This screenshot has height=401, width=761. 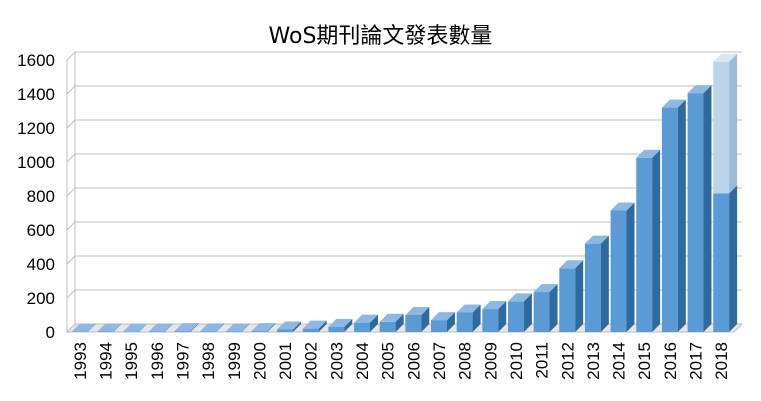 What do you see at coordinates (50, 332) in the screenshot?
I see `y-tick-label: 0` at bounding box center [50, 332].